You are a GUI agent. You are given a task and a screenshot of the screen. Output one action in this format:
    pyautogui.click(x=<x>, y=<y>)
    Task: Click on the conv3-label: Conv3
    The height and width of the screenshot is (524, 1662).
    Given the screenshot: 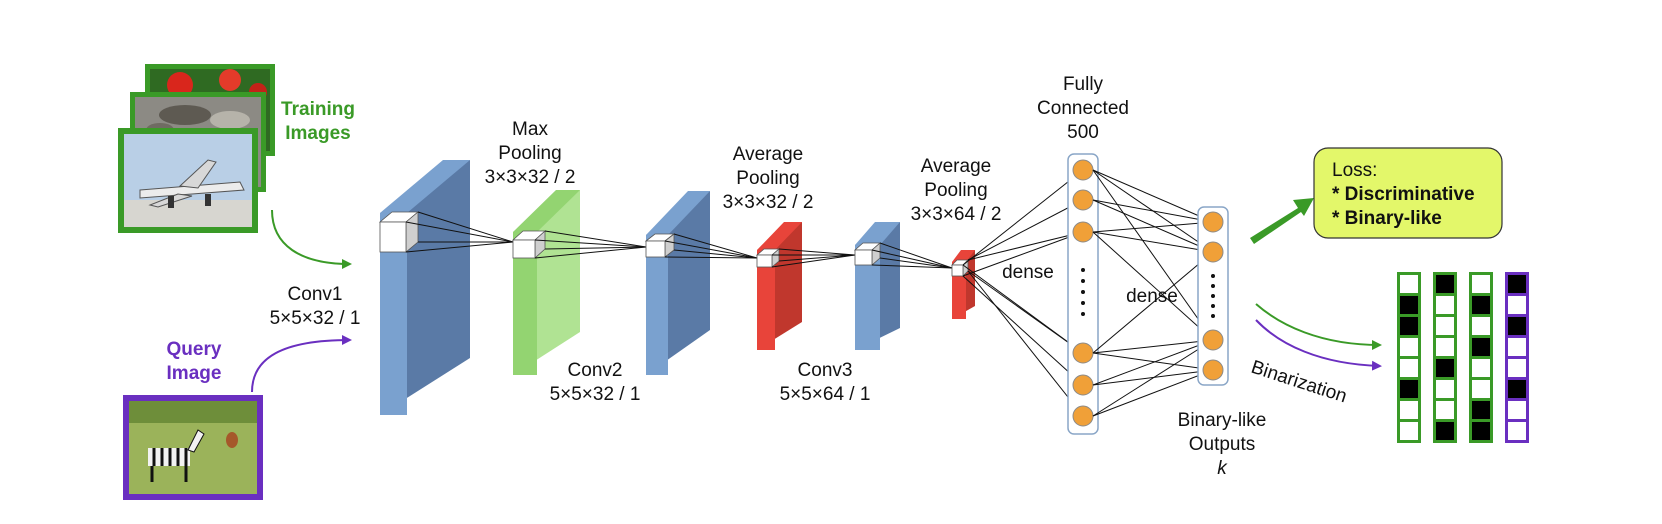 What is the action you would take?
    pyautogui.click(x=825, y=370)
    